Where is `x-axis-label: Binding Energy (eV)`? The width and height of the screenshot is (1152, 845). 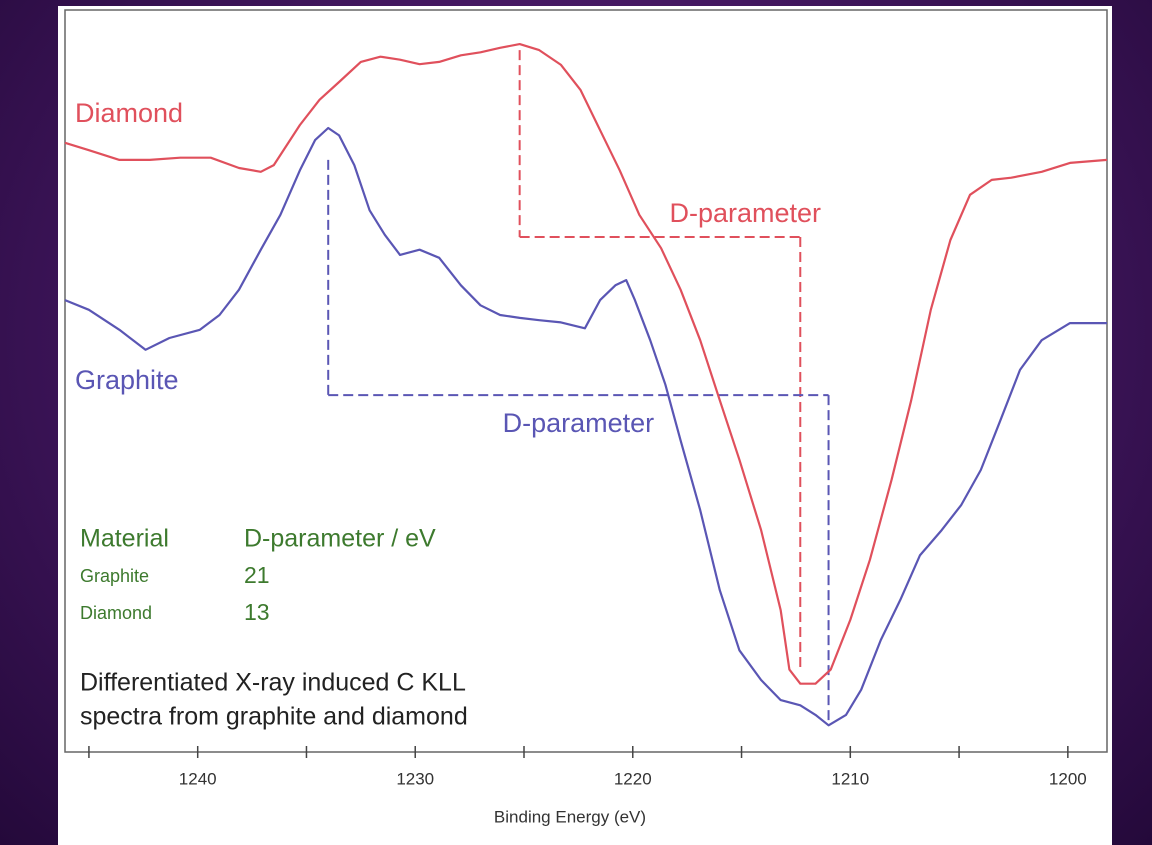 x-axis-label: Binding Energy (eV) is located at coordinates (570, 816).